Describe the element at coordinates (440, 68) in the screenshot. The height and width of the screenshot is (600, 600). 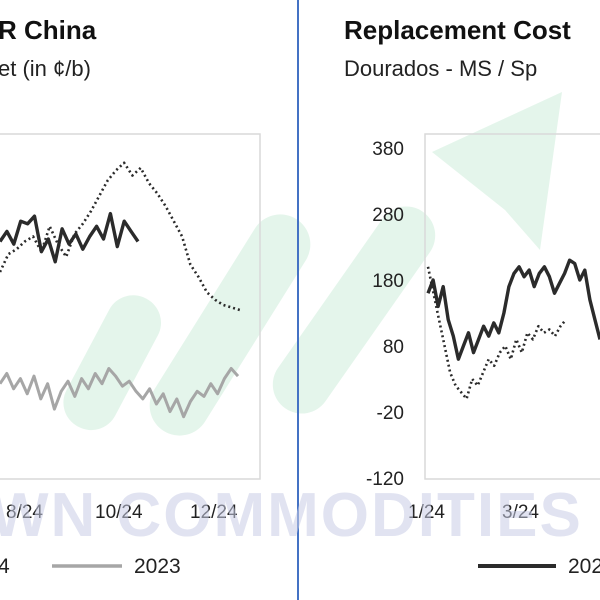
I see `right-chart-subtitle: Dourados - MS / Sp` at that location.